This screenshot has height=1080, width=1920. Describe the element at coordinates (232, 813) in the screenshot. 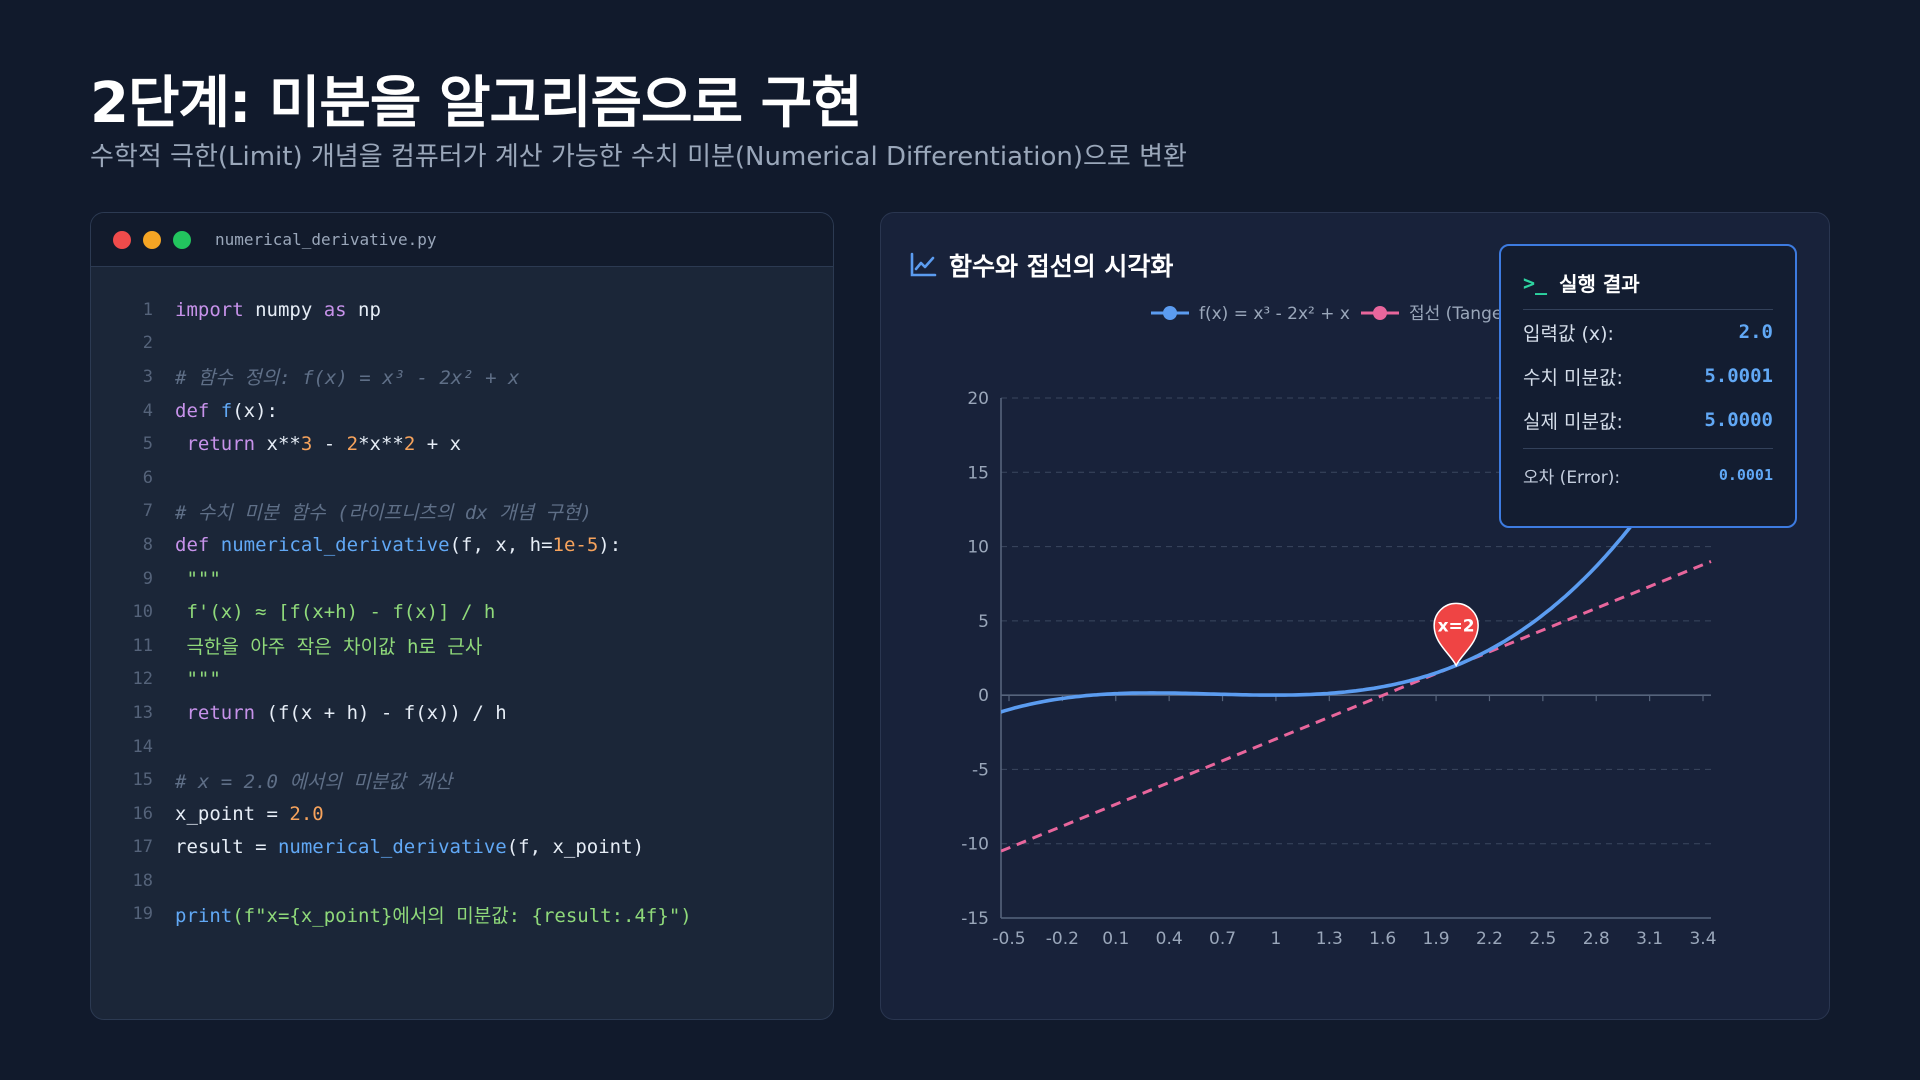

I see `code-token: x_point =` at that location.